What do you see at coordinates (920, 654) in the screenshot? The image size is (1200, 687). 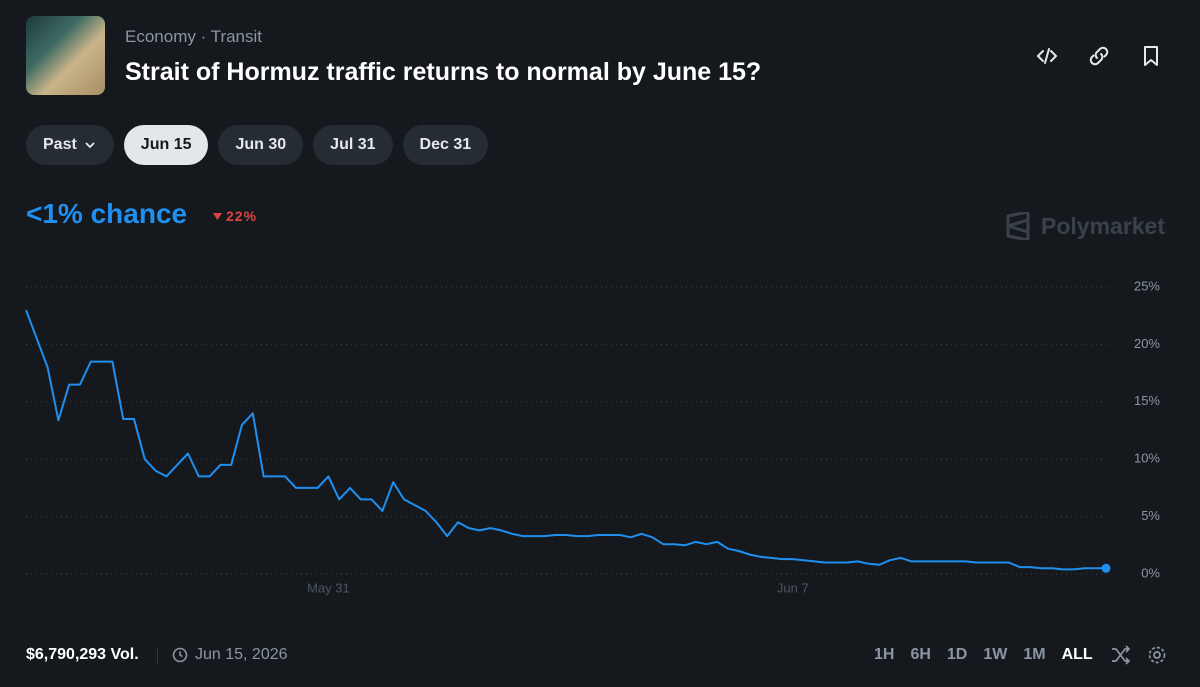 I see `range-button: 6H` at bounding box center [920, 654].